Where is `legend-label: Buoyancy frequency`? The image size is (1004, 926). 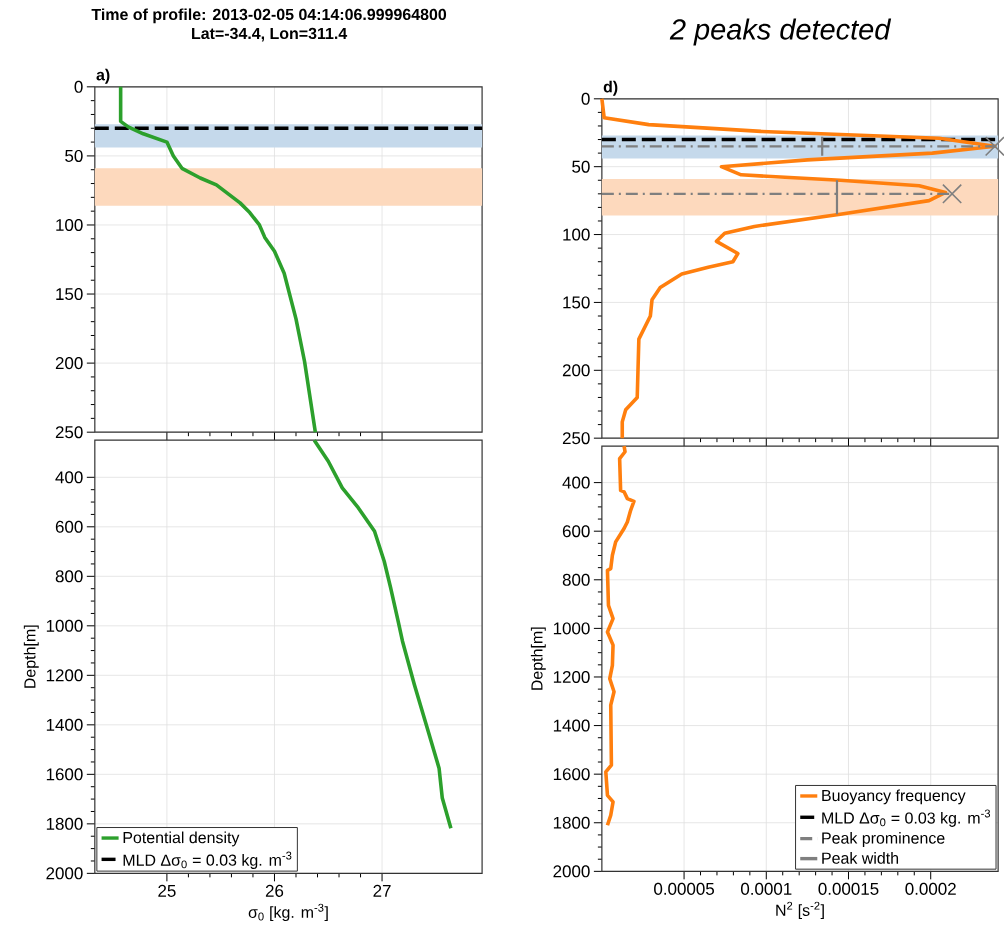 legend-label: Buoyancy frequency is located at coordinates (894, 797).